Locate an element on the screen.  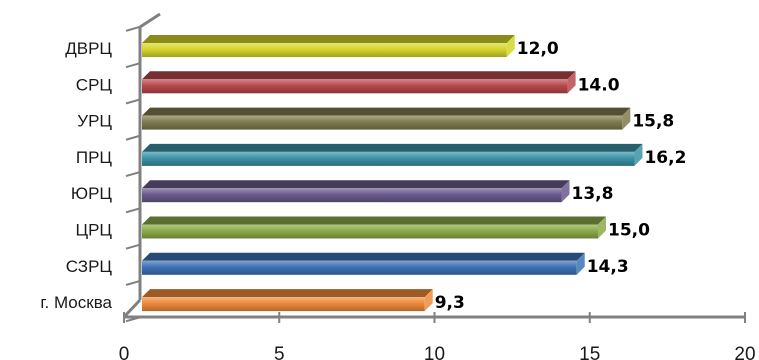
category-label: ЮРЦ is located at coordinates (92, 193).